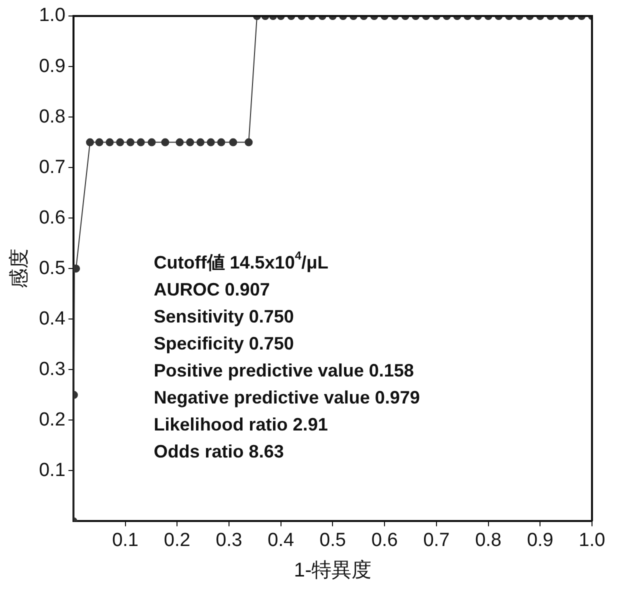 The height and width of the screenshot is (591, 618). Describe the element at coordinates (19, 268) in the screenshot. I see `y-axis-title: 感度` at that location.